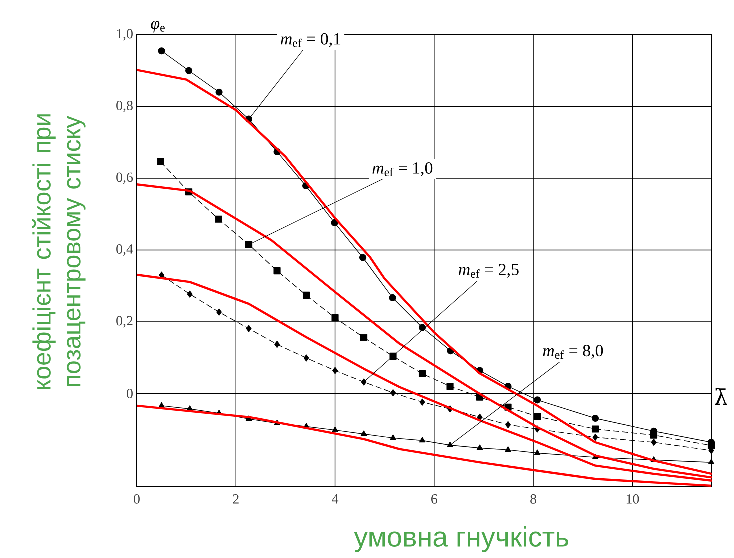  Describe the element at coordinates (488, 271) in the screenshot. I see `annotation: m$_{ef}$ = 2,5` at that location.